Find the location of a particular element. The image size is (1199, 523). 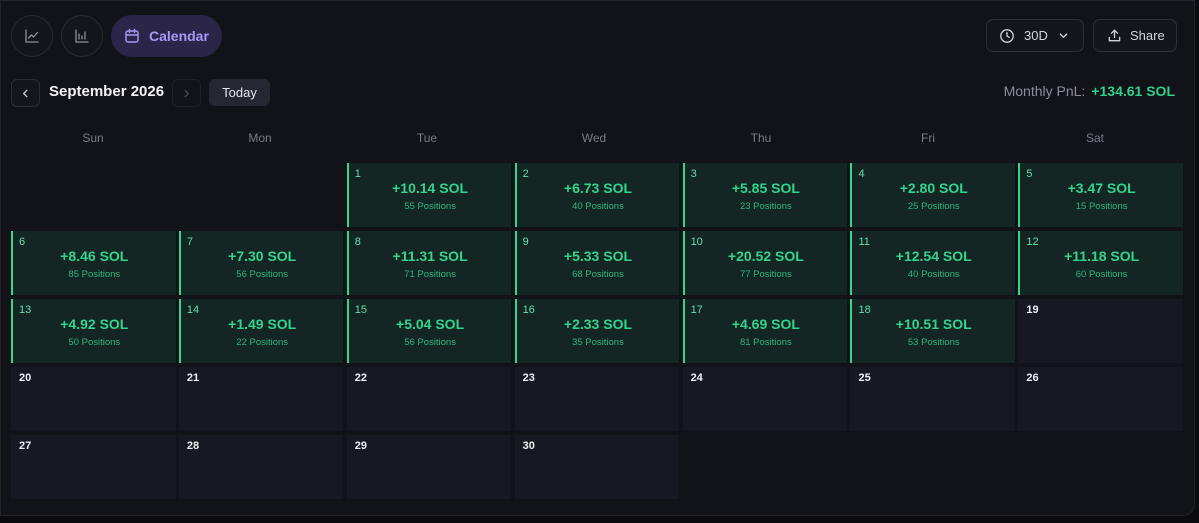

day-positions-count: 25 Positions is located at coordinates (933, 206).